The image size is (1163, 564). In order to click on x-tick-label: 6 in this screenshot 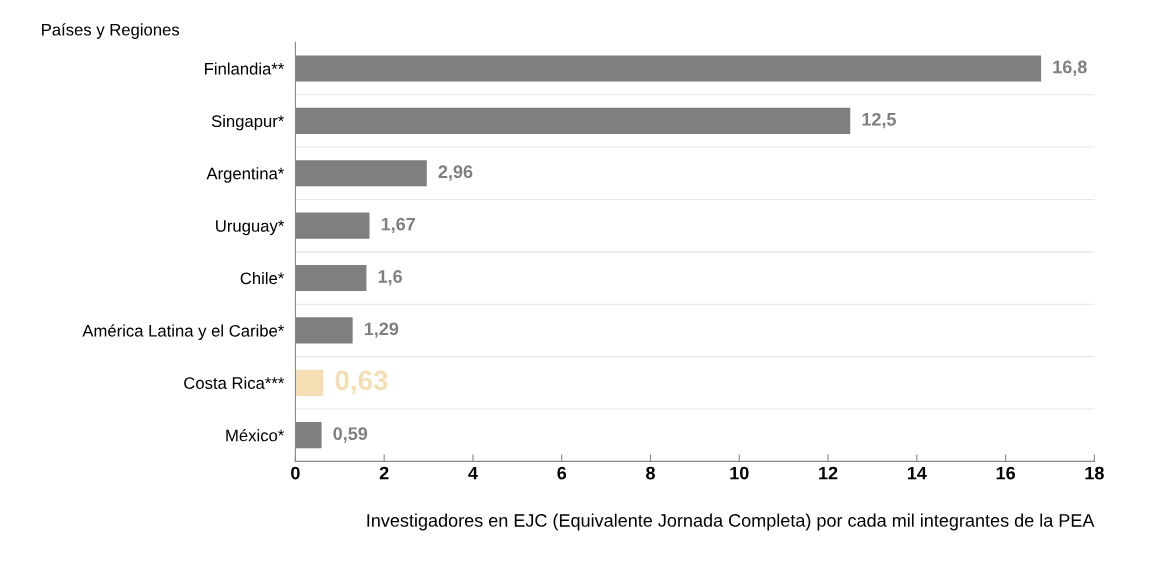, I will do `click(562, 473)`.